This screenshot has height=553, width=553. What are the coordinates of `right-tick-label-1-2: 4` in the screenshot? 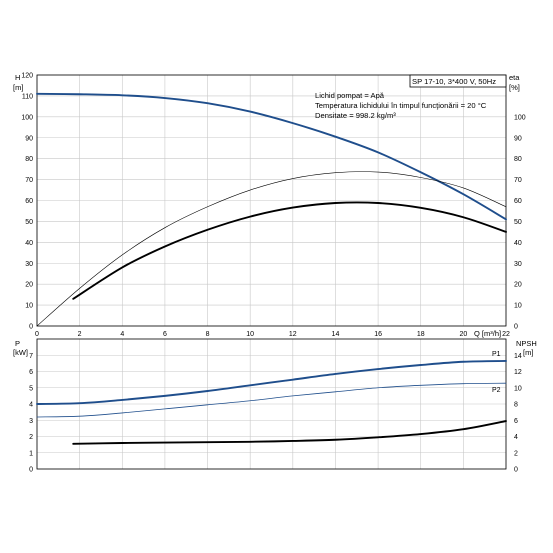 It's located at (516, 437).